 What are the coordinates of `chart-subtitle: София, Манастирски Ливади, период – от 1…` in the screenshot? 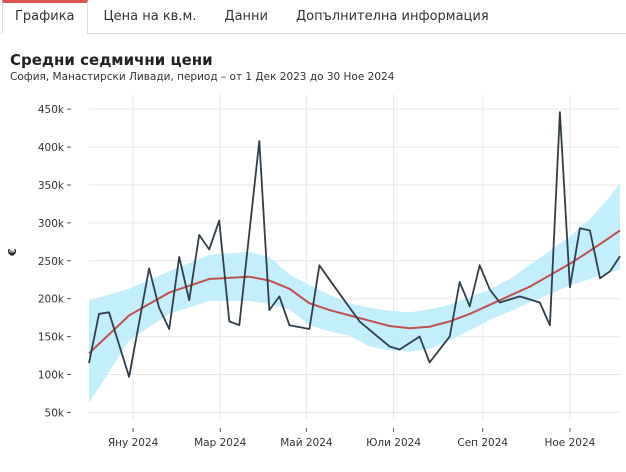 It's located at (202, 77).